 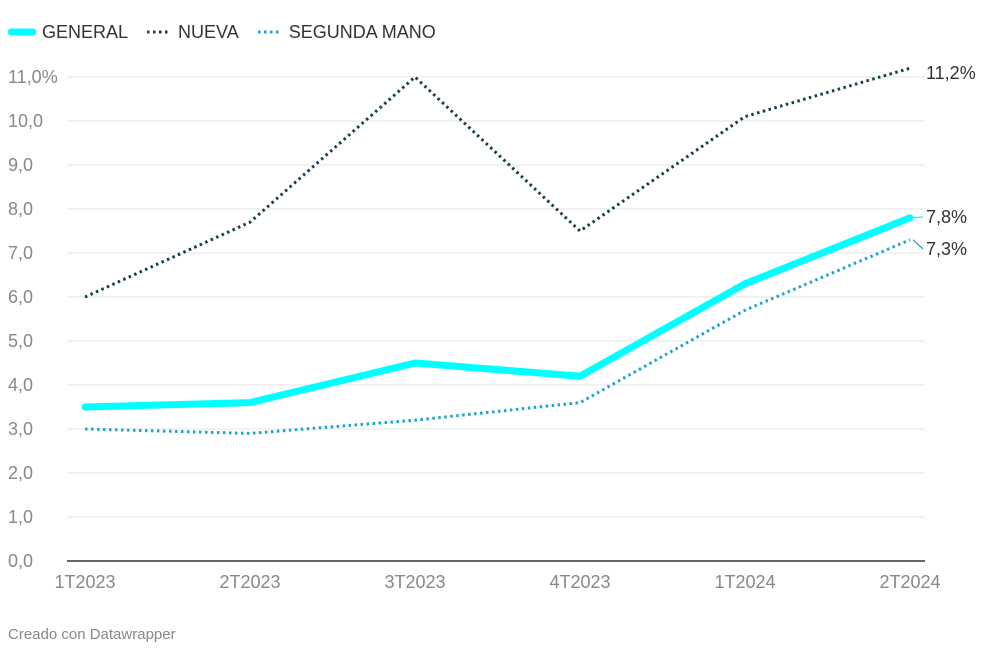 I want to click on legend-item-general: GENERAL, so click(x=68, y=32).